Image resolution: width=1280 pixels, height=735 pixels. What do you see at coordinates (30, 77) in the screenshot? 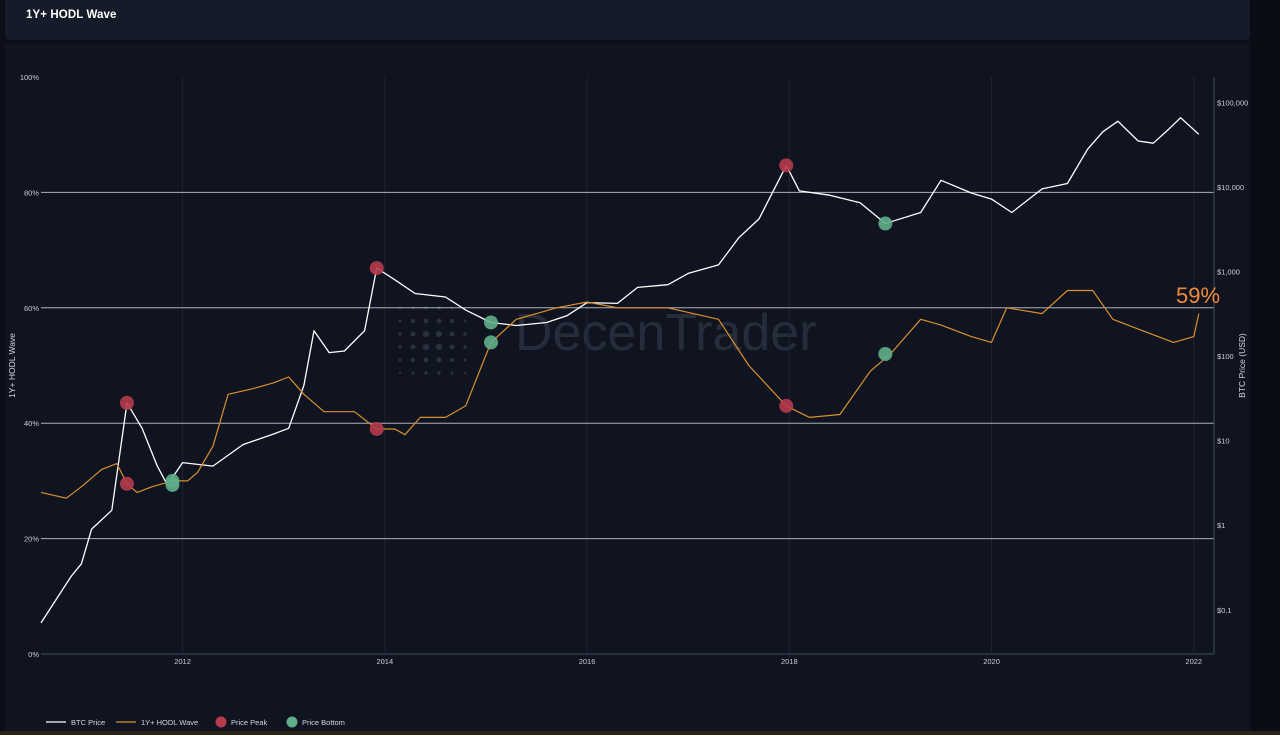
I see `y-left-tick-label: 100%` at bounding box center [30, 77].